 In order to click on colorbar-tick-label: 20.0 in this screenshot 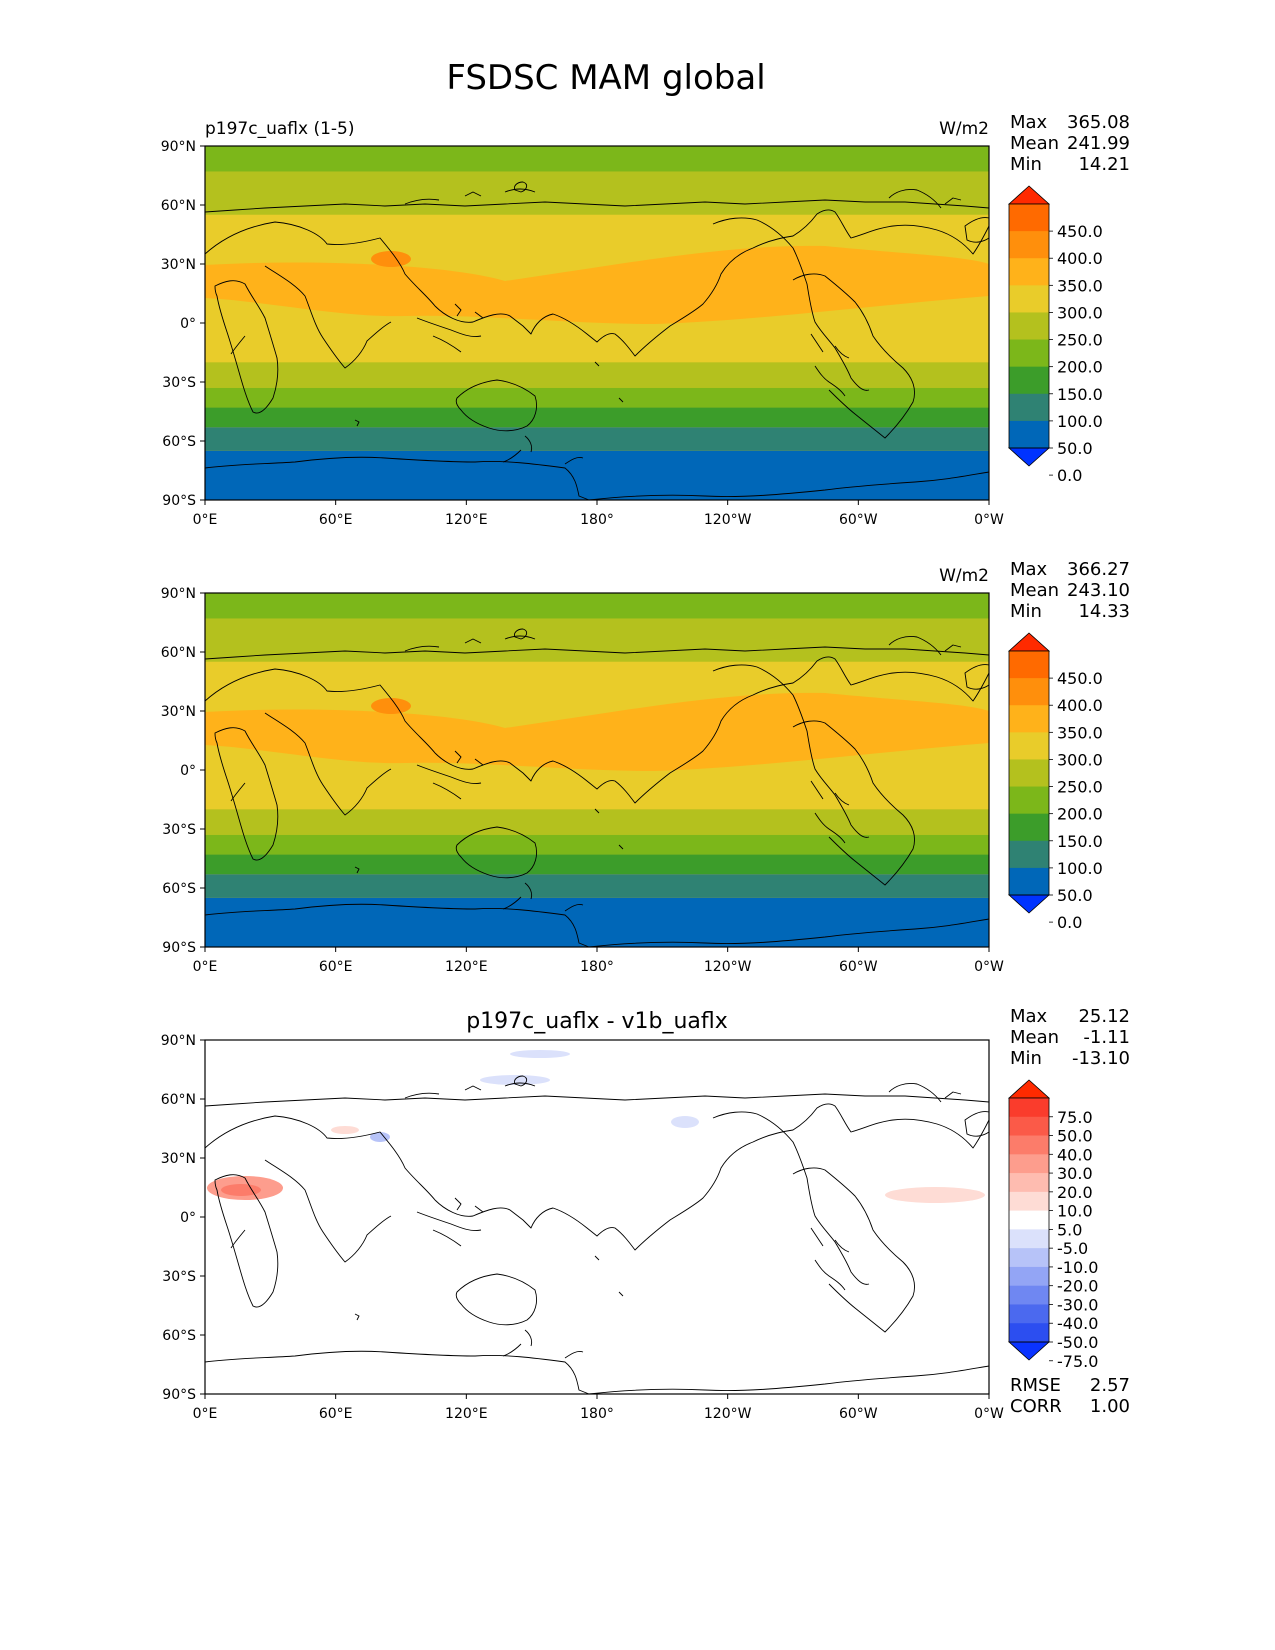, I will do `click(1075, 1192)`.